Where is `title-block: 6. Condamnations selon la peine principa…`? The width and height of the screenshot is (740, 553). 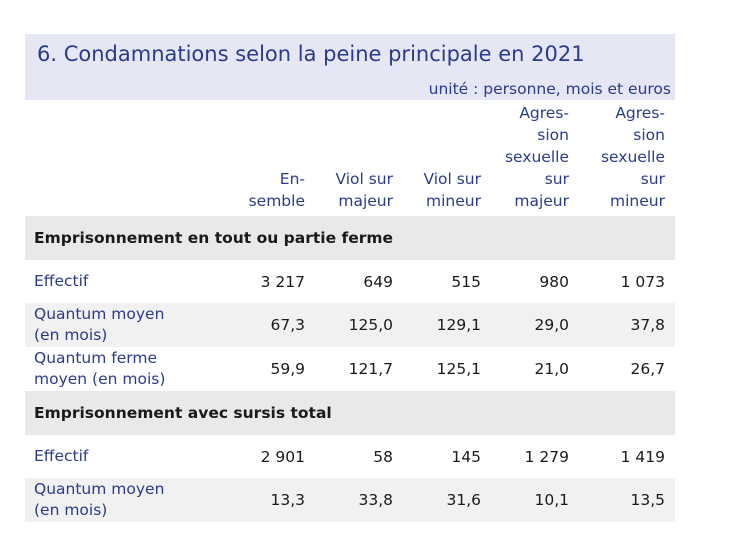
title-block: 6. Condamnations selon la peine principa… is located at coordinates (350, 67).